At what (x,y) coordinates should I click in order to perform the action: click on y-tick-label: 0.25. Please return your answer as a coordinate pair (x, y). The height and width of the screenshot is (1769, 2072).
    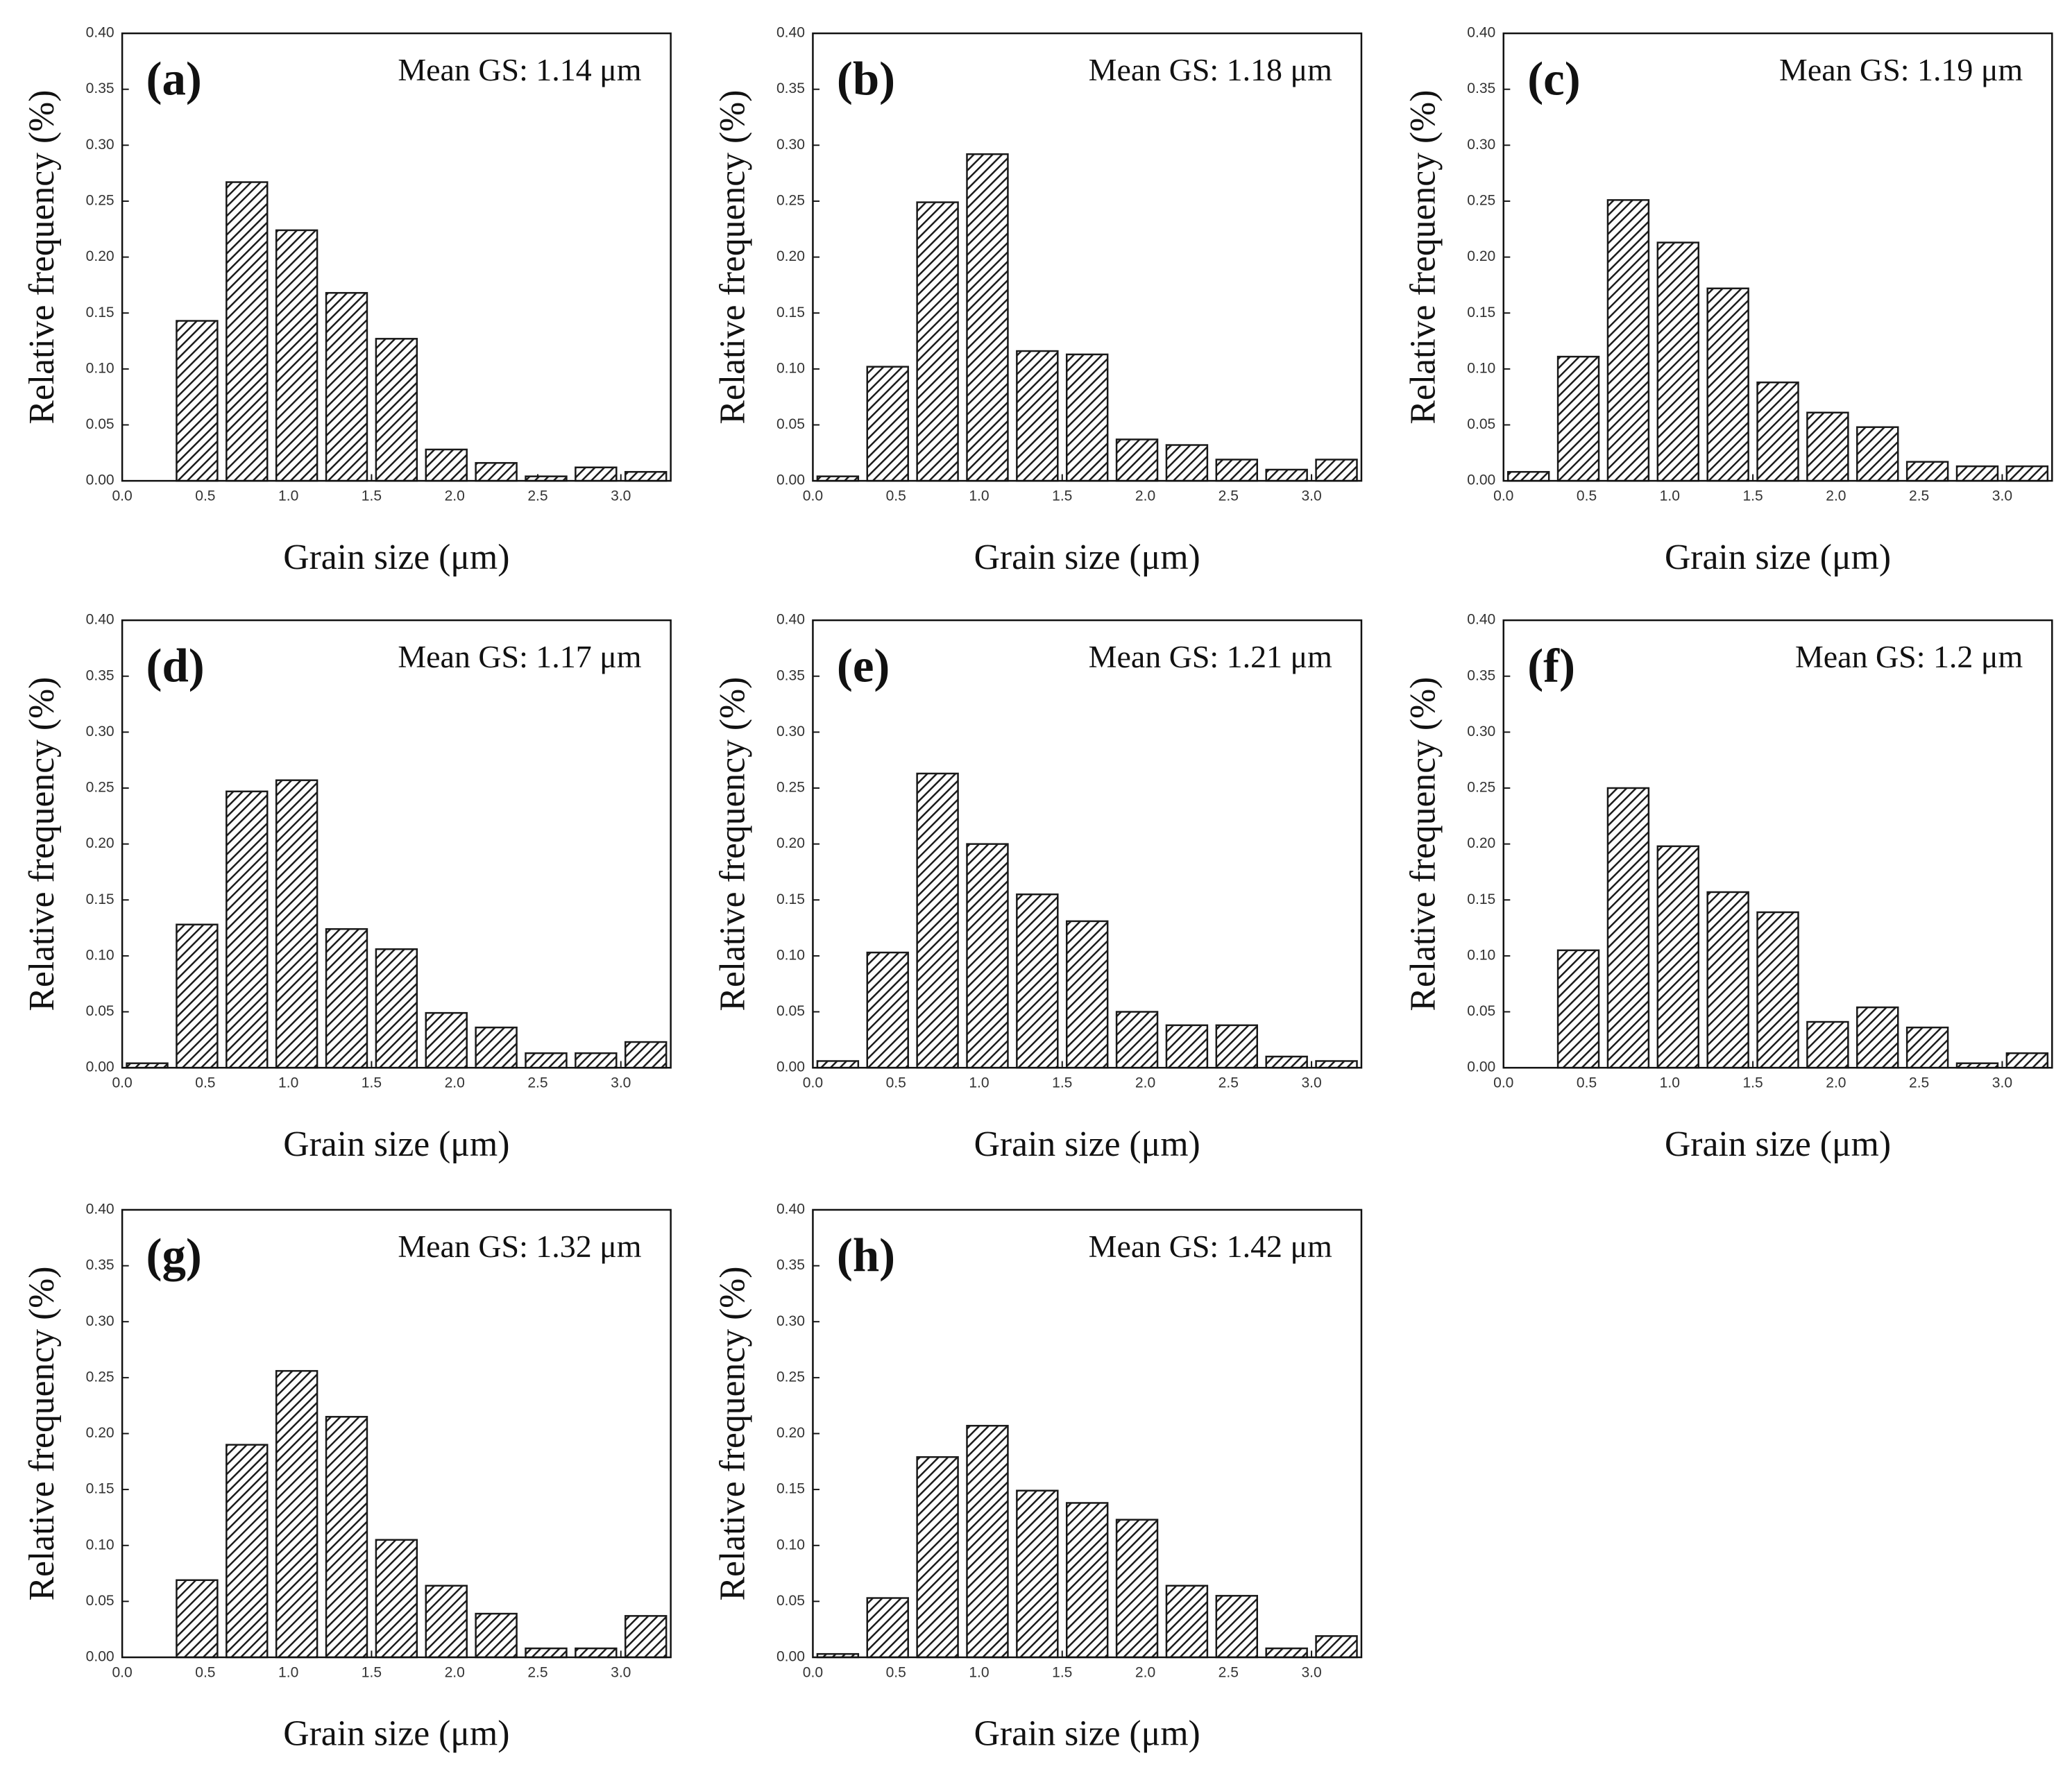
    Looking at the image, I should click on (100, 788).